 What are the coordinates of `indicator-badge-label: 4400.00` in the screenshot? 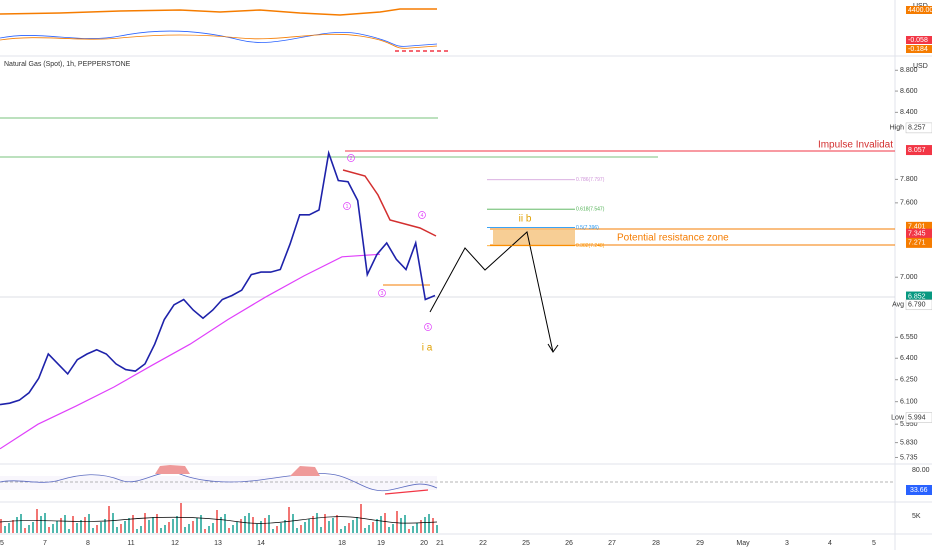 It's located at (920, 10).